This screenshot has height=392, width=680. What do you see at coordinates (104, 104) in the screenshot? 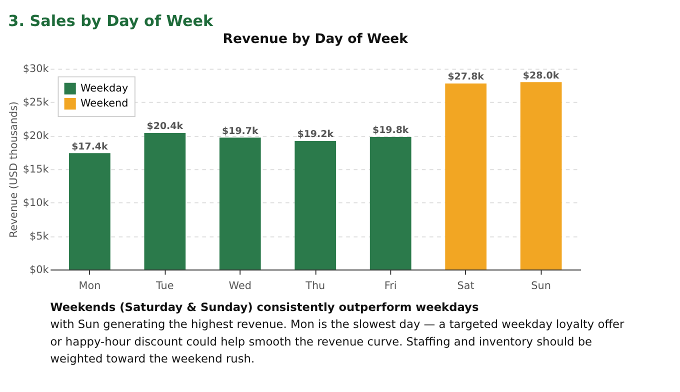
I see `legend-label: Weekend` at bounding box center [104, 104].